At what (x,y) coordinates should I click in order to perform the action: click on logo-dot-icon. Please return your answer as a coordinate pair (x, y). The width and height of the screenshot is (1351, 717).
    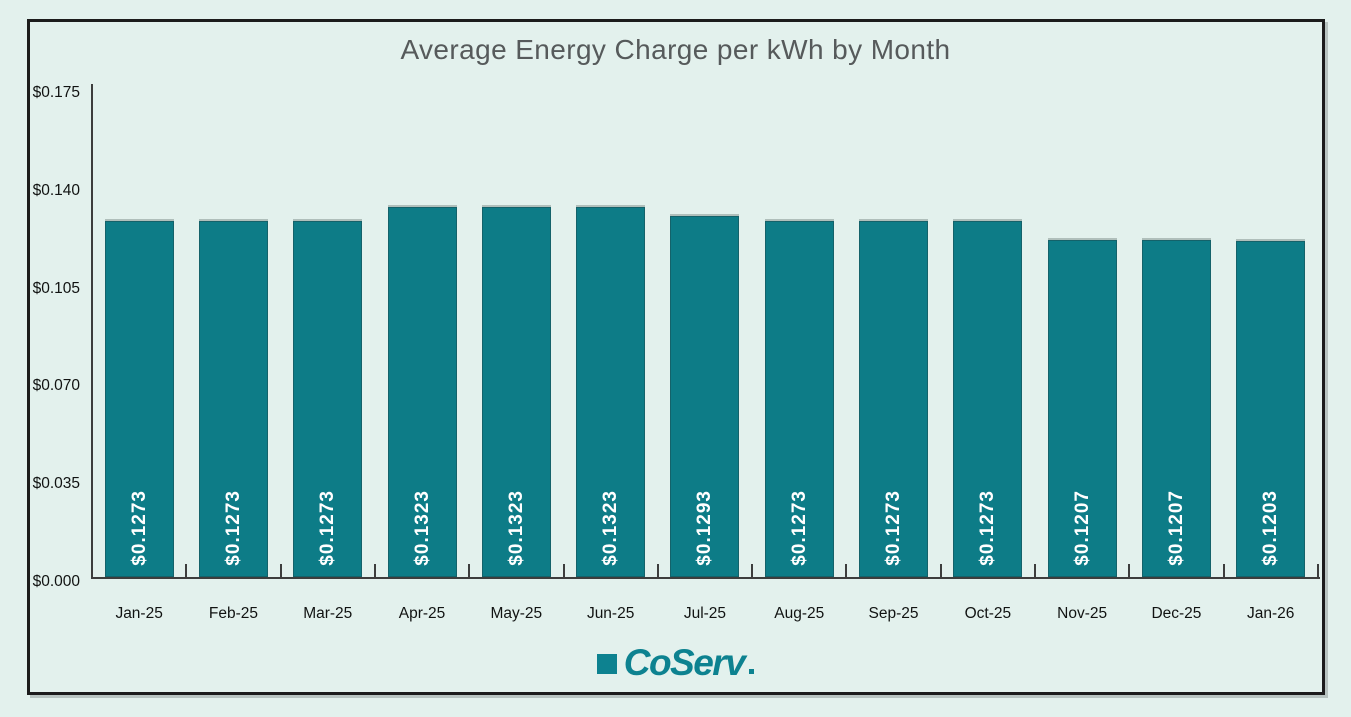
    Looking at the image, I should click on (752, 671).